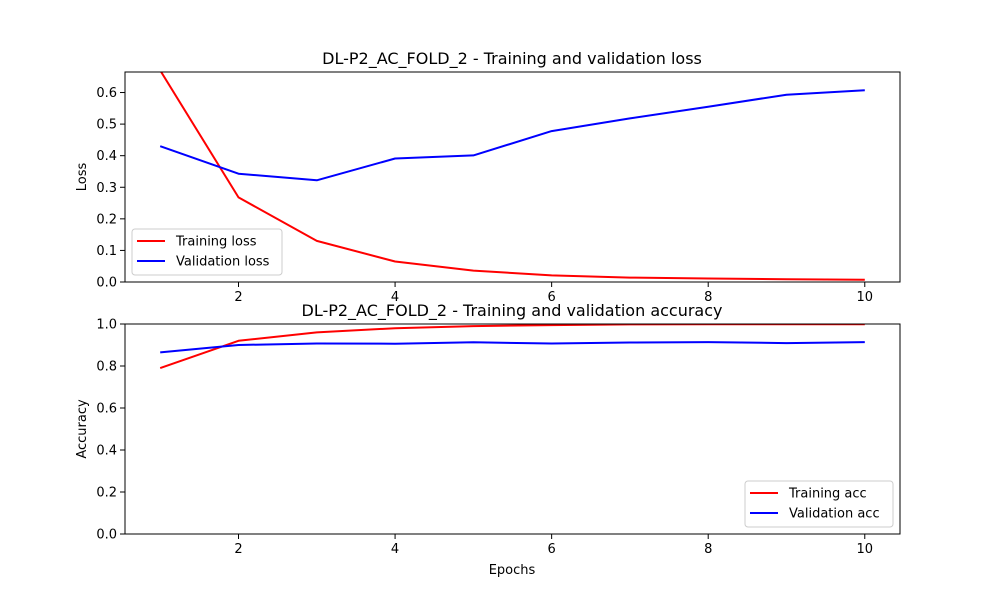 This screenshot has width=1000, height=600. Describe the element at coordinates (82, 177) in the screenshot. I see `loss-y-axis-label: Loss` at that location.